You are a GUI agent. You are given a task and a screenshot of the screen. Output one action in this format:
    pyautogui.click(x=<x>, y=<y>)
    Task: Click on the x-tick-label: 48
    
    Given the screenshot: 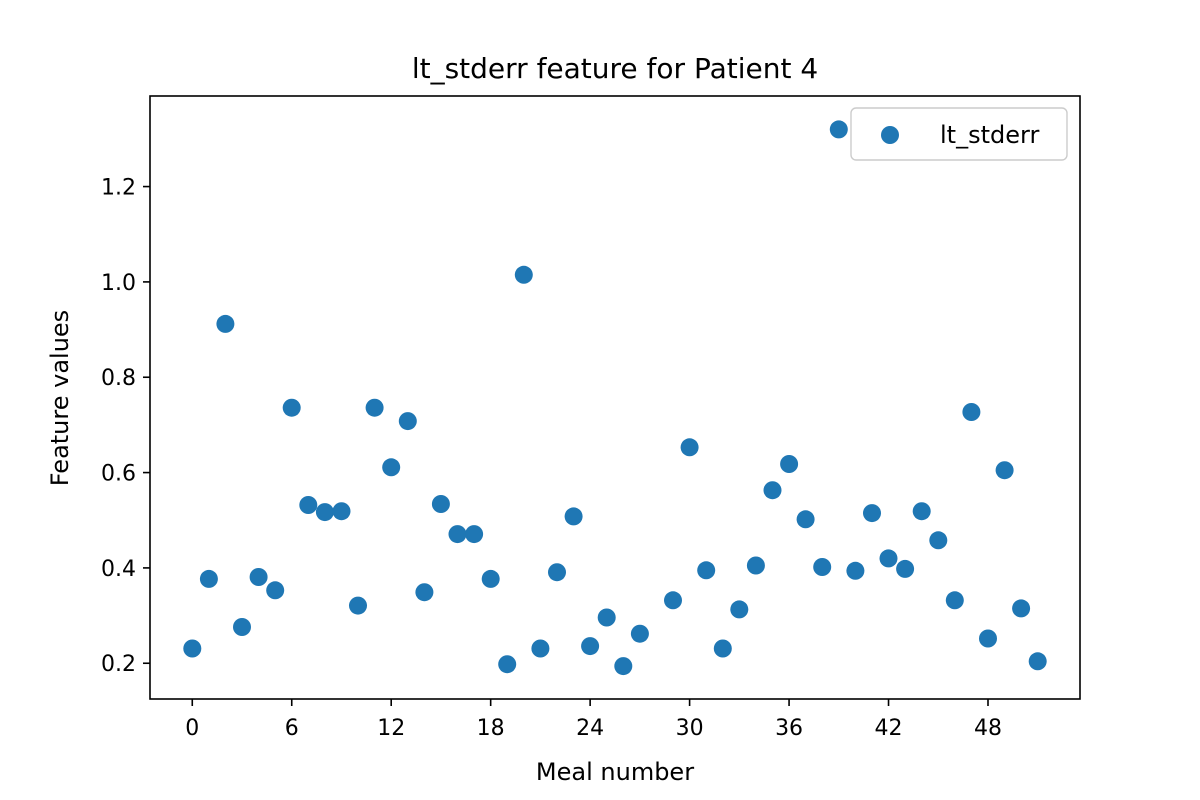 What is the action you would take?
    pyautogui.click(x=988, y=728)
    